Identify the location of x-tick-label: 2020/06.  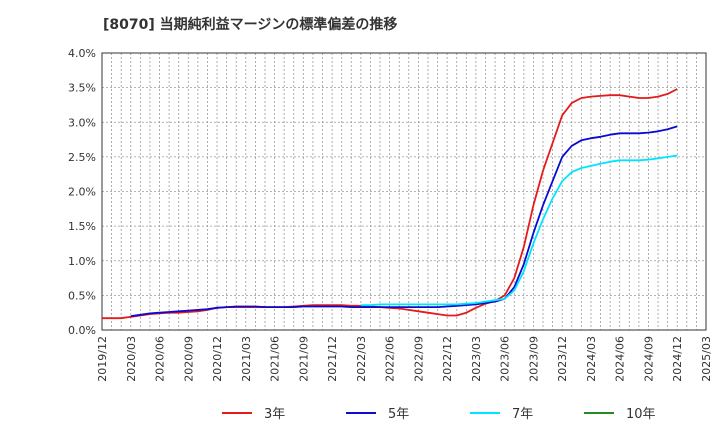
(160, 359).